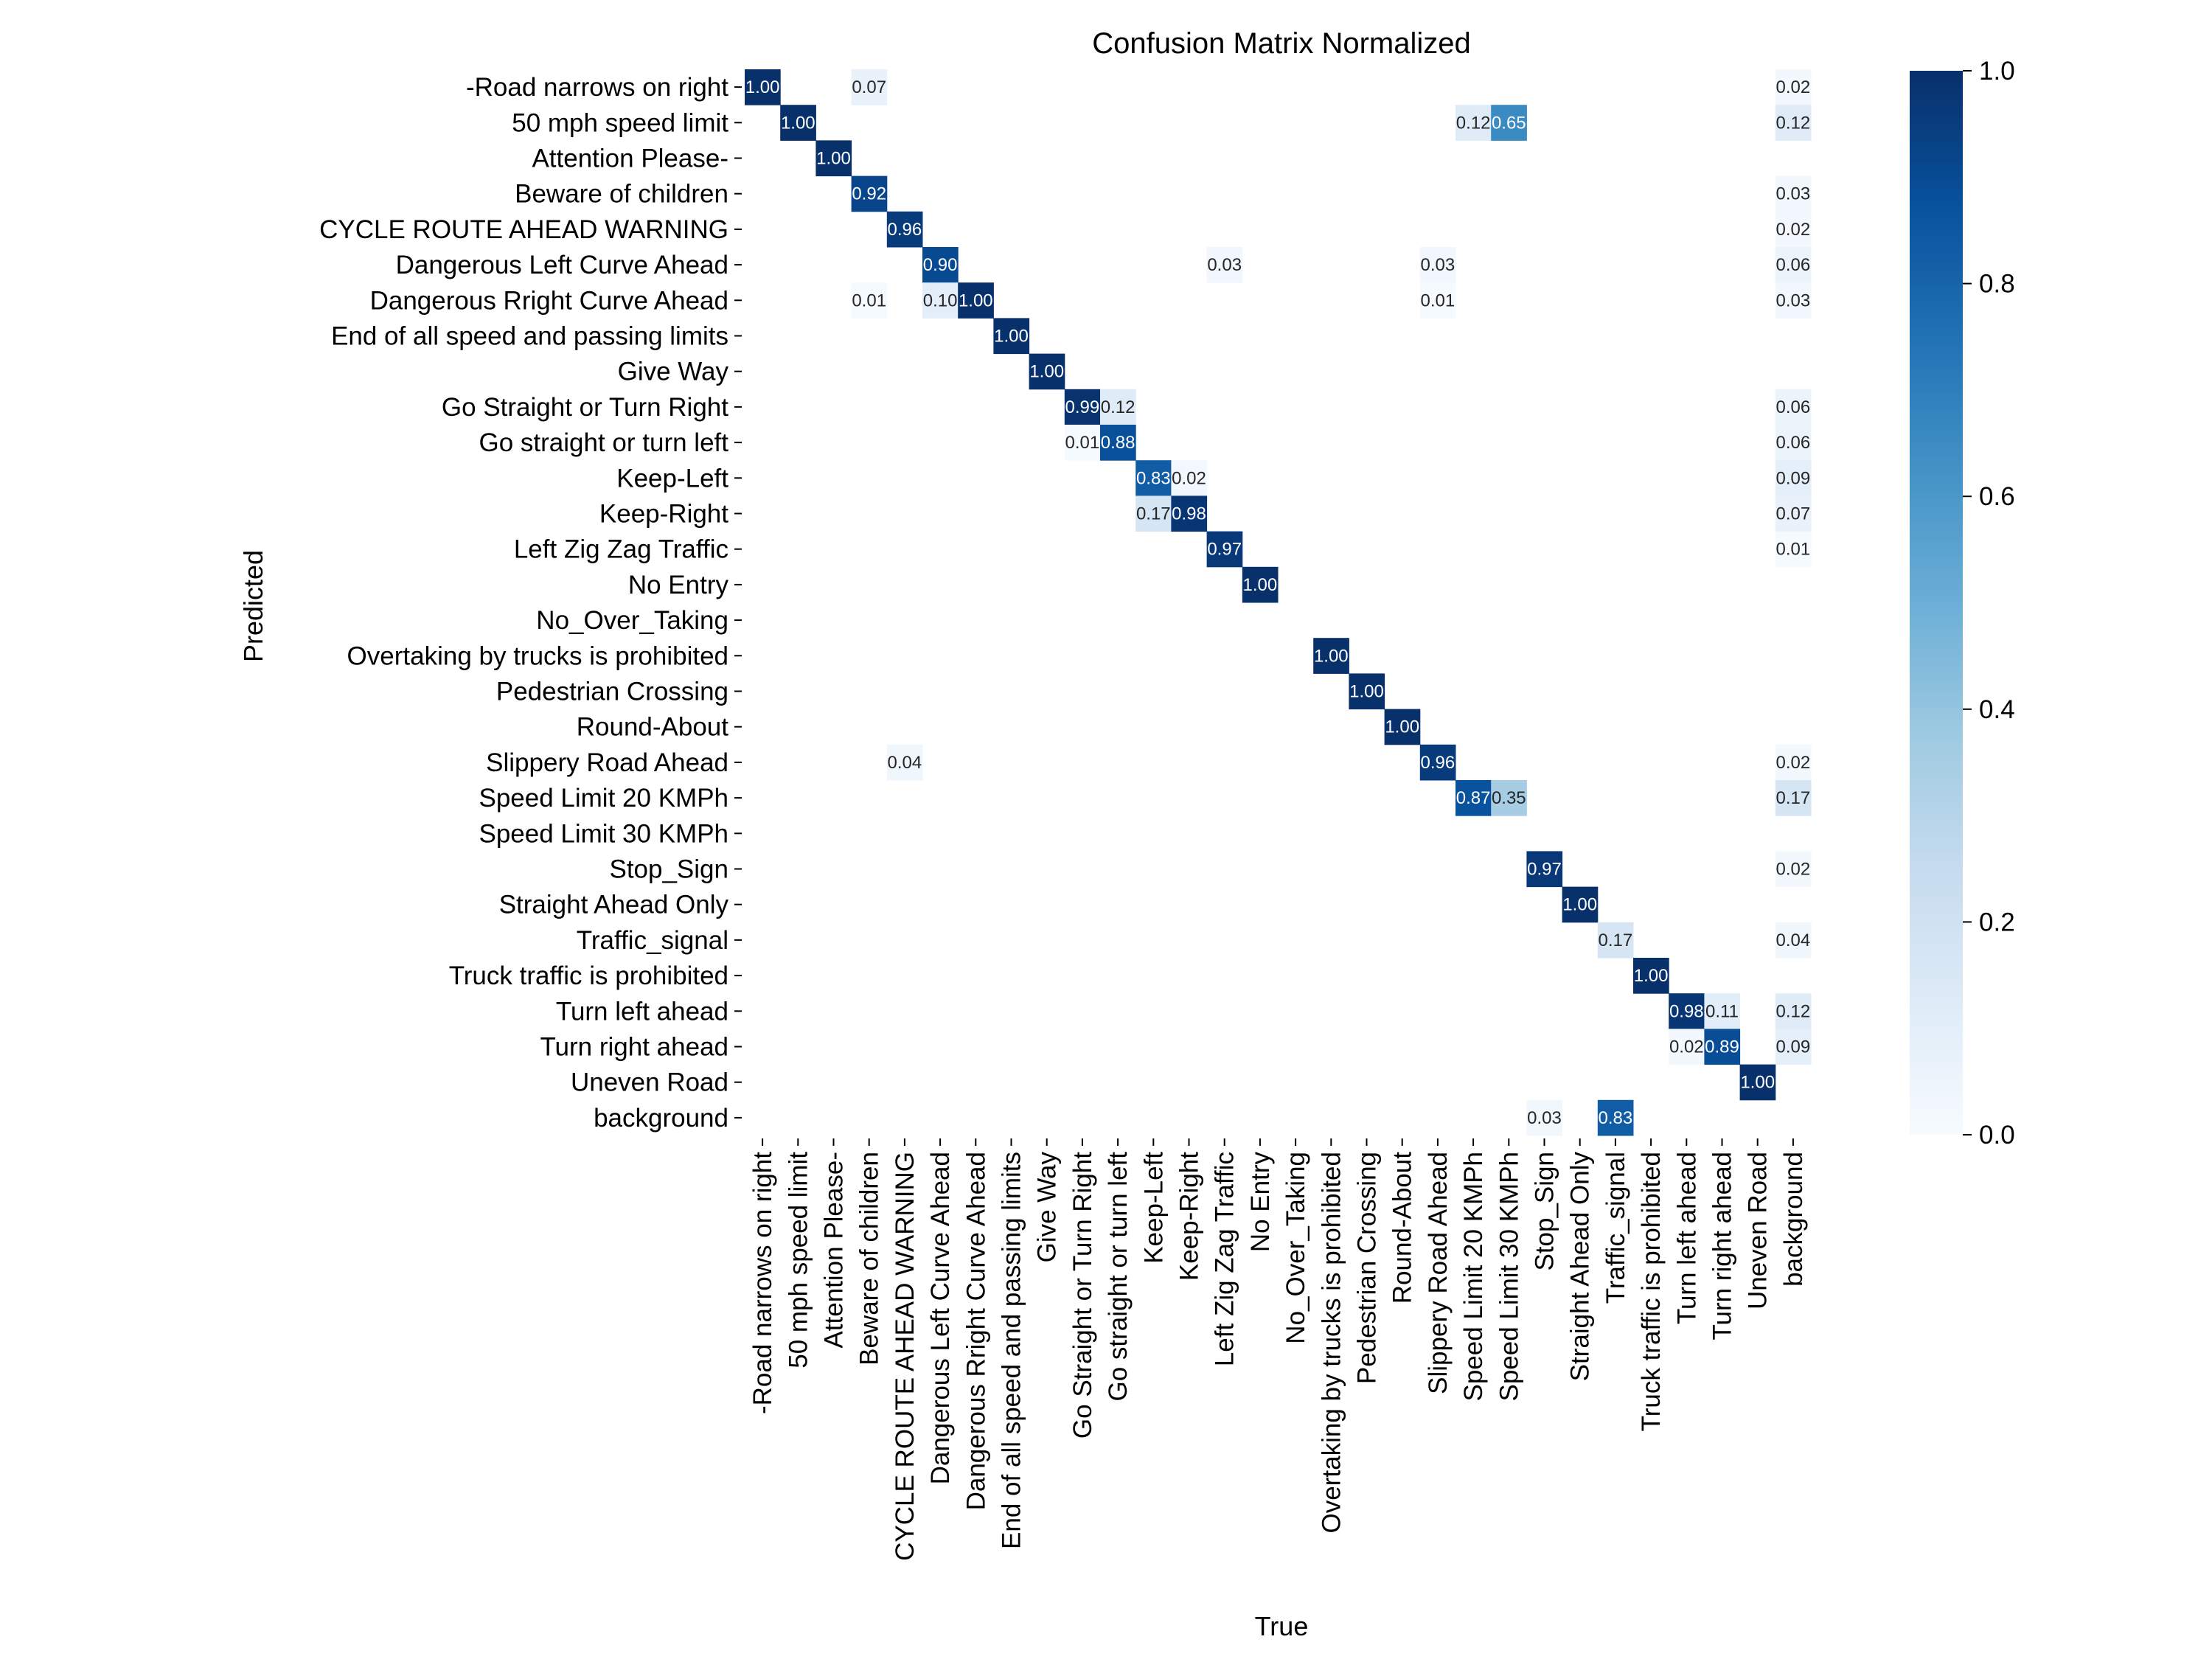  Describe the element at coordinates (253, 606) in the screenshot. I see `y-axis-label: Predicted` at that location.